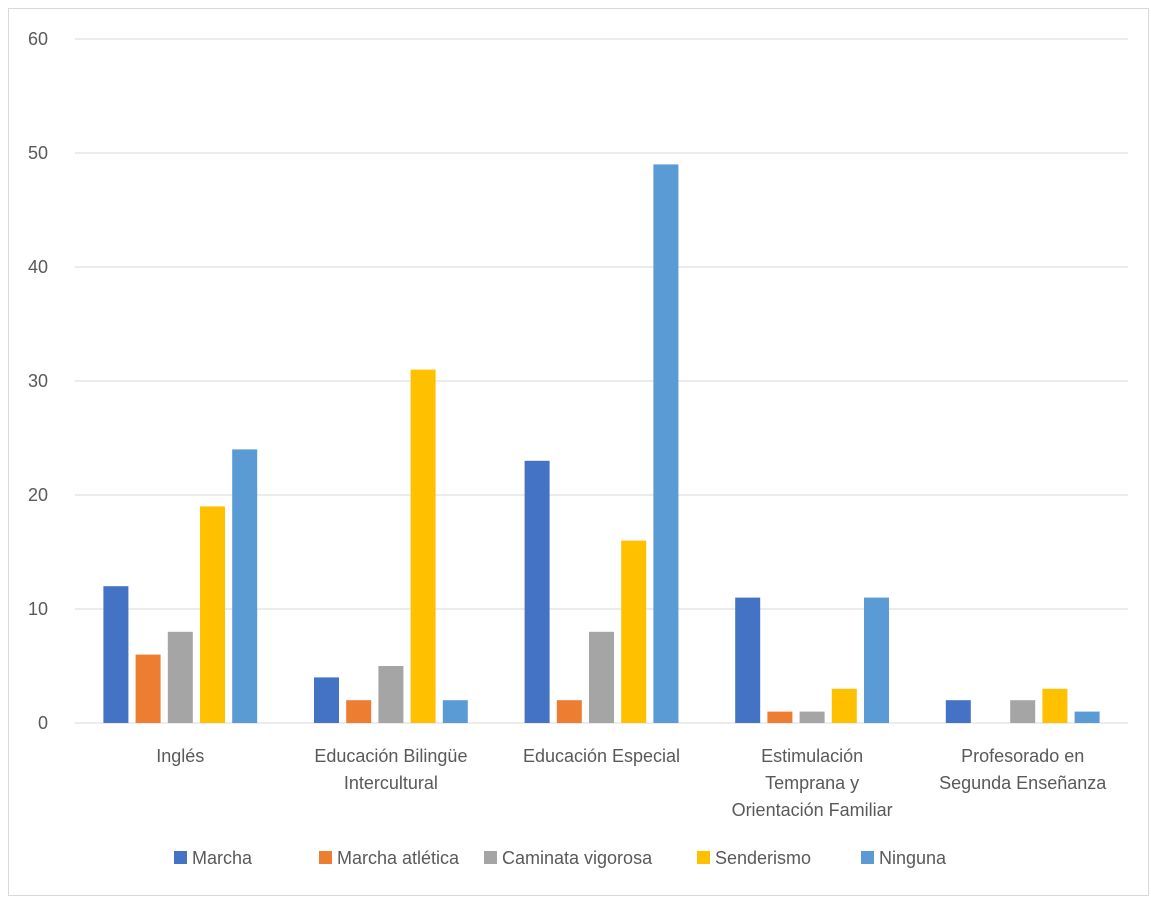 The image size is (1151, 900). I want to click on x-category-label-line: Profesorado en, so click(1022, 756).